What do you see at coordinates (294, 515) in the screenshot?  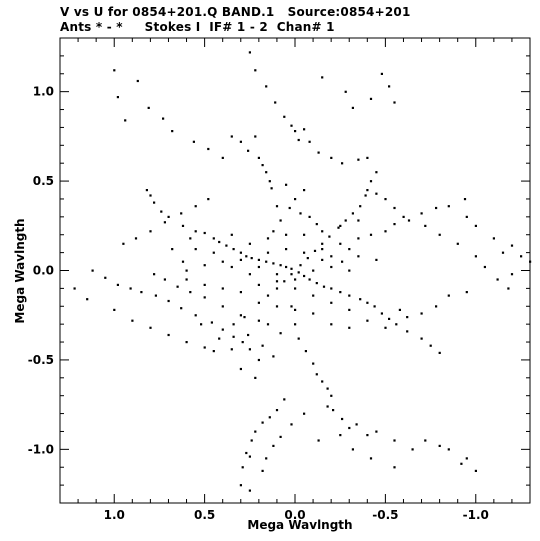 I see `x-tick-label: 0.0` at bounding box center [294, 515].